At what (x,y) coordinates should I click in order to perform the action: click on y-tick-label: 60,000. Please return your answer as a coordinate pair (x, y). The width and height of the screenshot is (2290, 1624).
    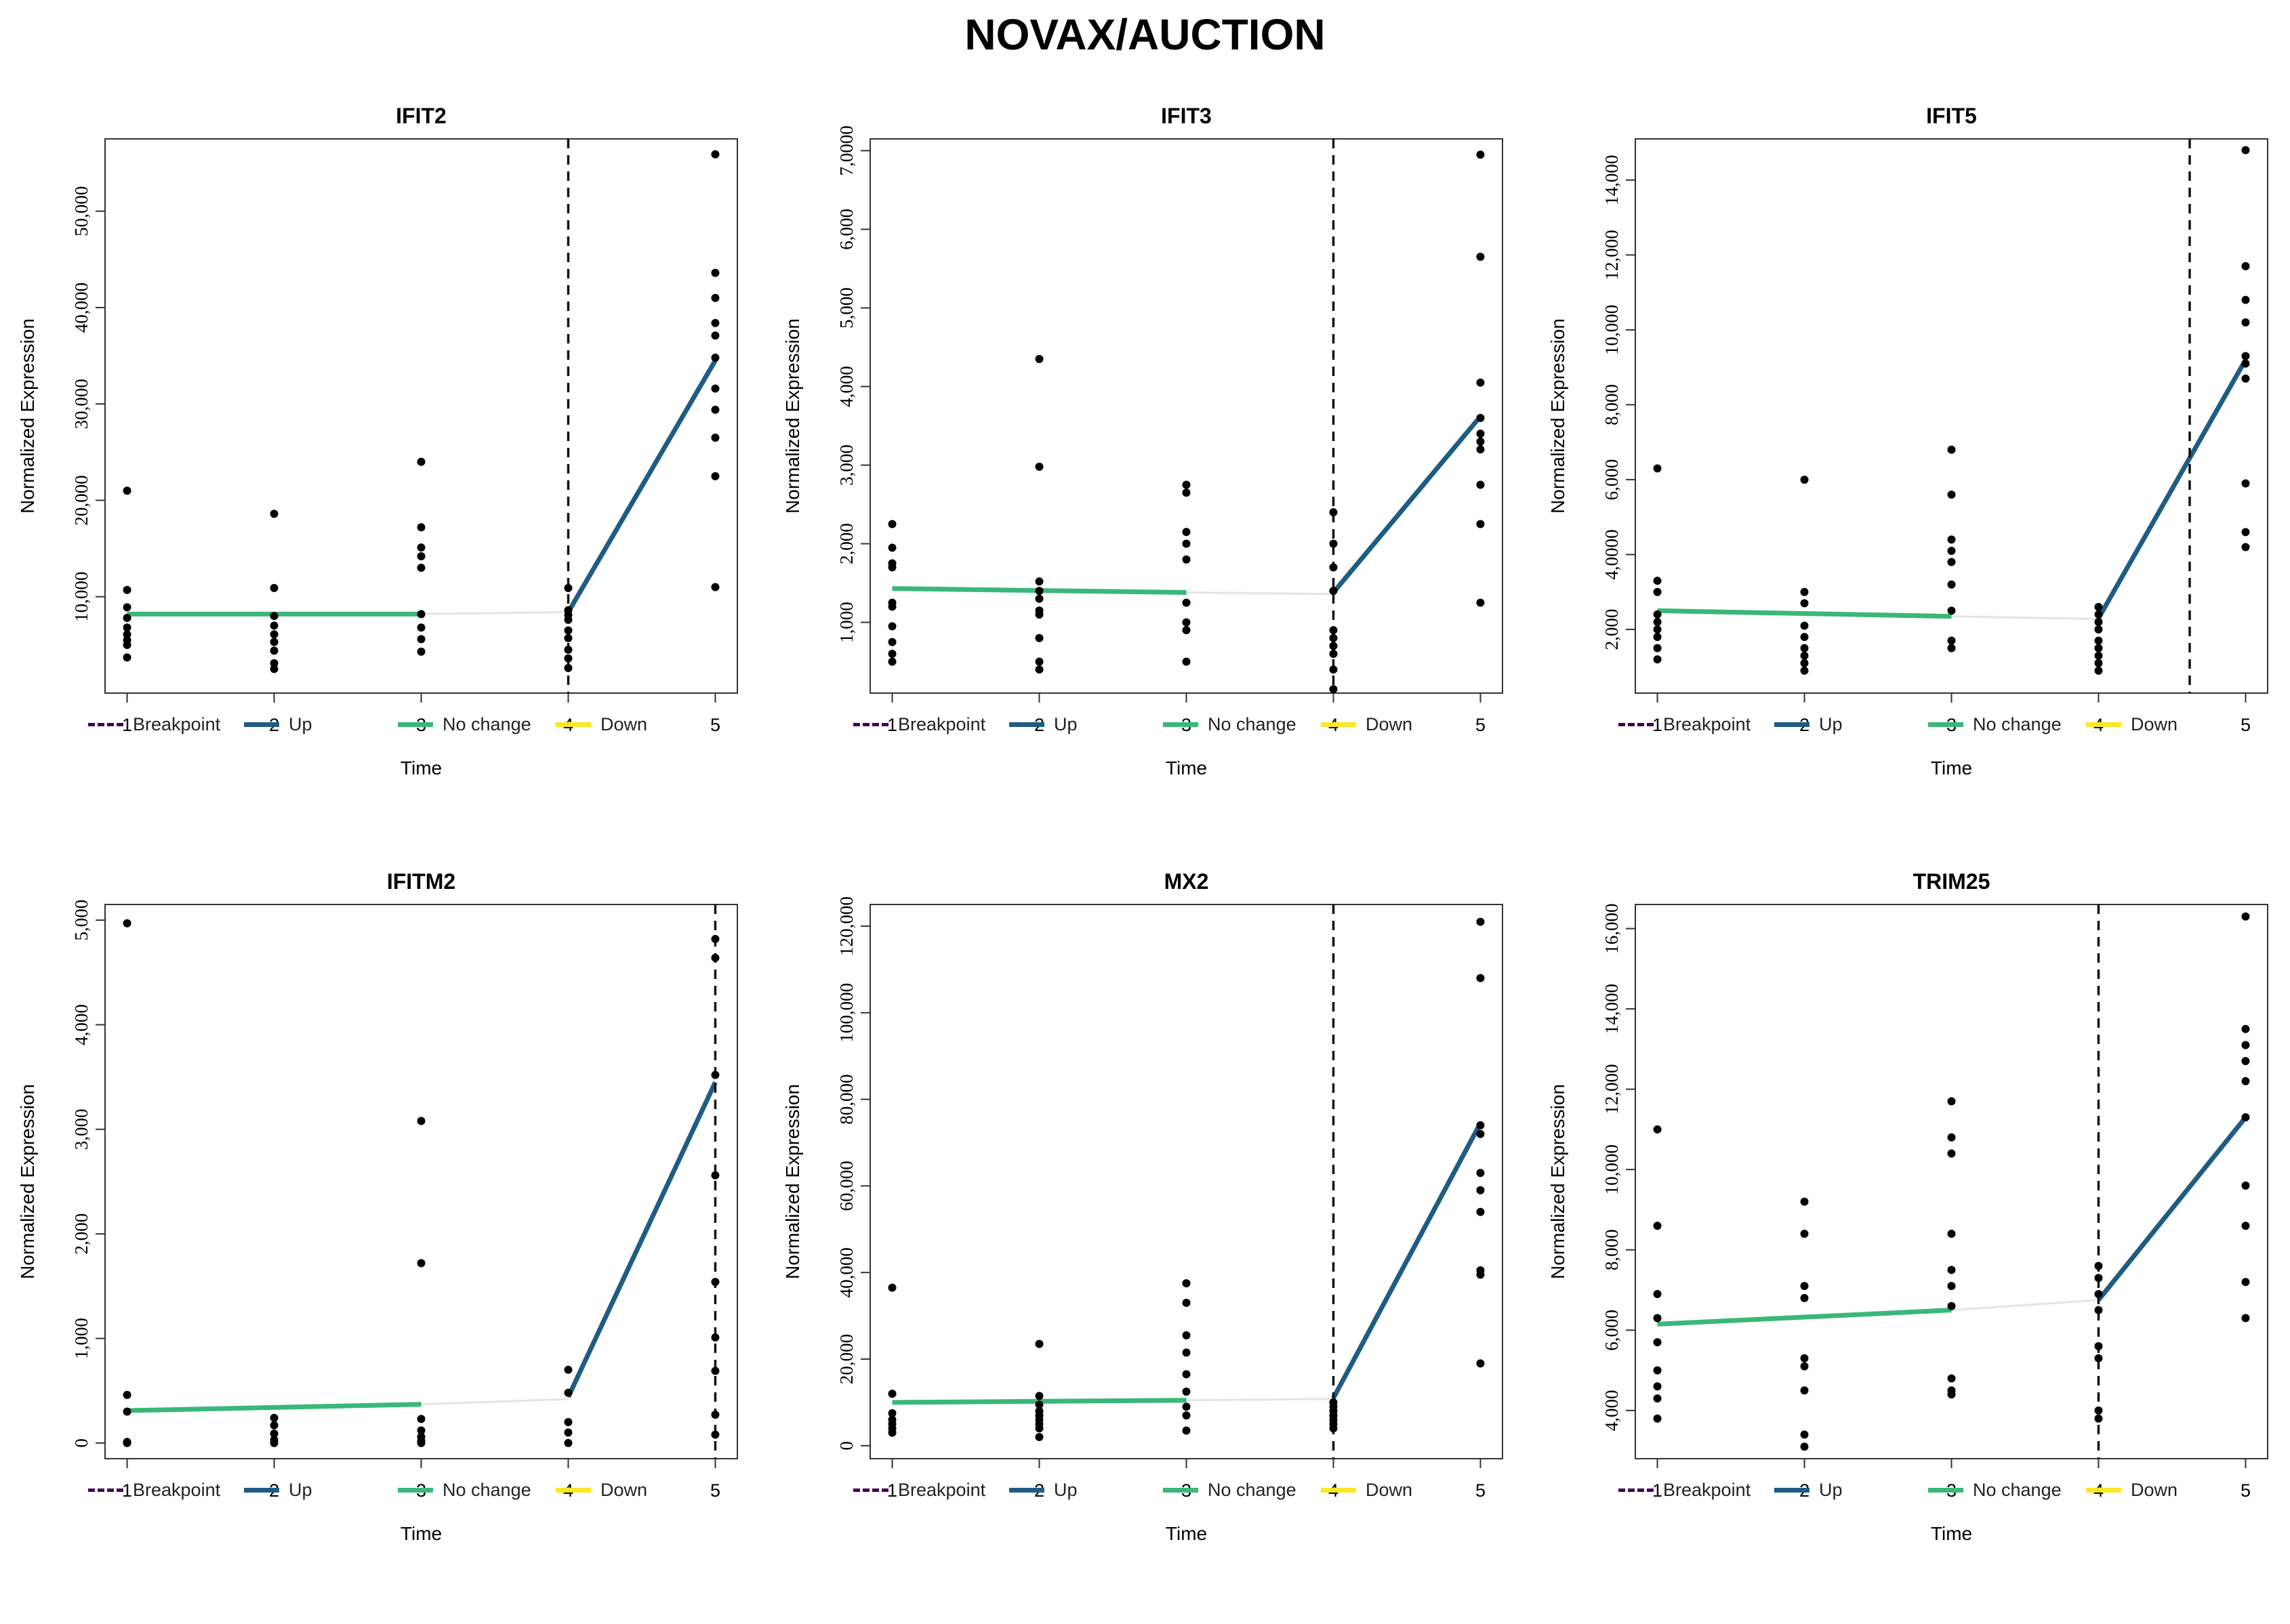
    Looking at the image, I should click on (846, 1186).